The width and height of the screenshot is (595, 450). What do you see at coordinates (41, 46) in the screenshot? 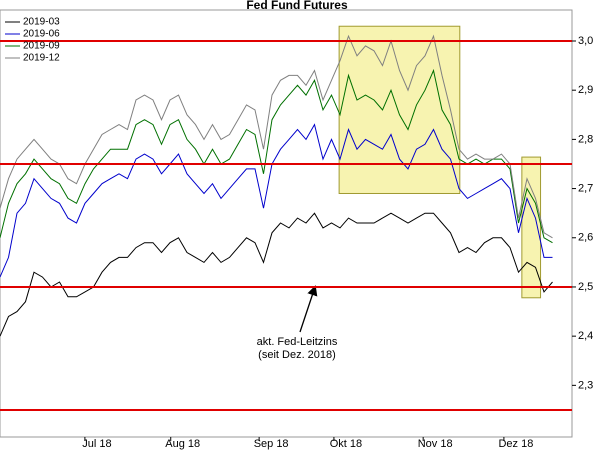
I see `legend-label: 2019-09` at bounding box center [41, 46].